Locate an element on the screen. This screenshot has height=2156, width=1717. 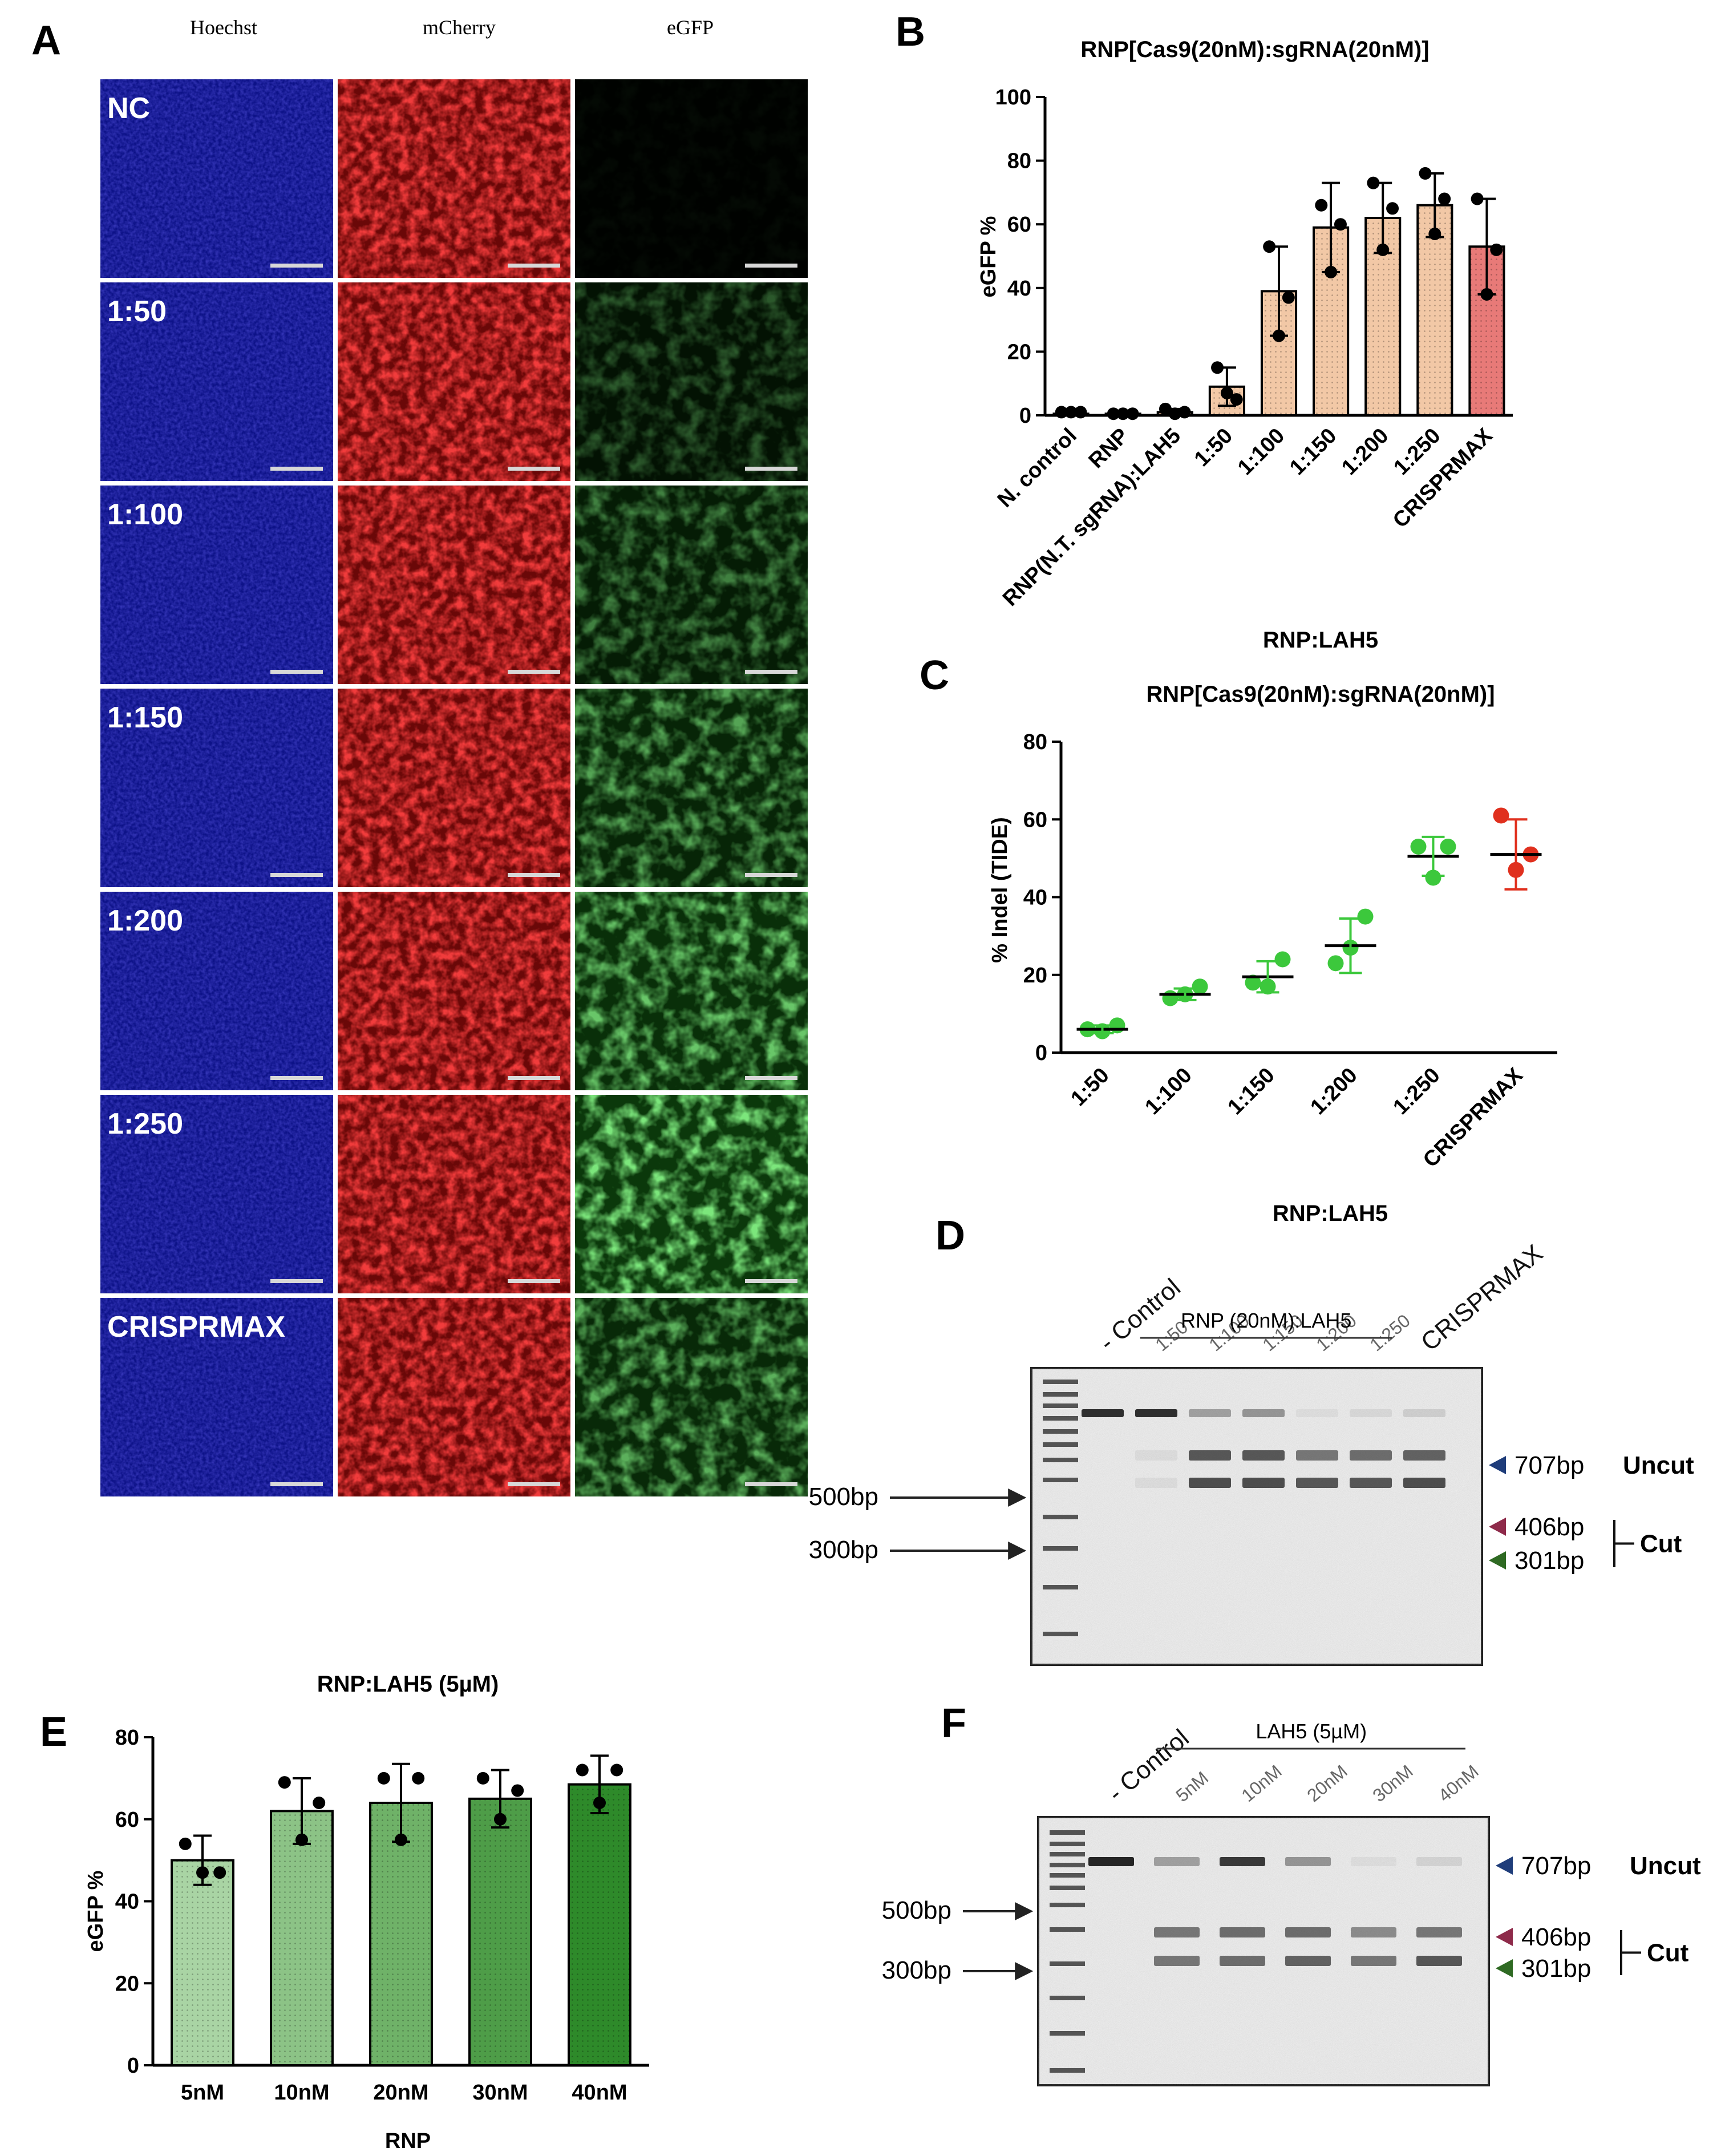
lane-group-label: RNP (20nM):LAH5 is located at coordinates (1266, 1320).